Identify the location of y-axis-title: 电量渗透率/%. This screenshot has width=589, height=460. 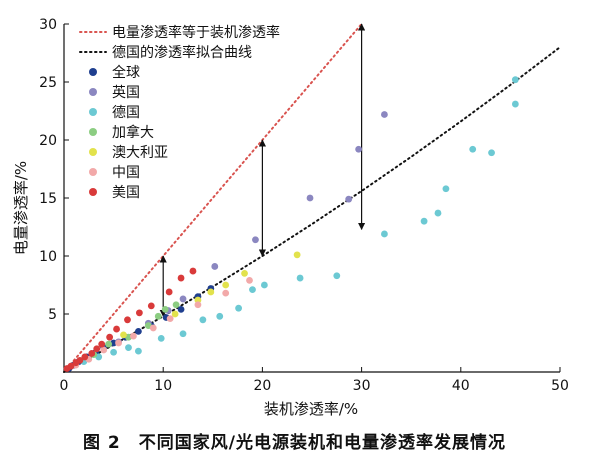
(21, 208).